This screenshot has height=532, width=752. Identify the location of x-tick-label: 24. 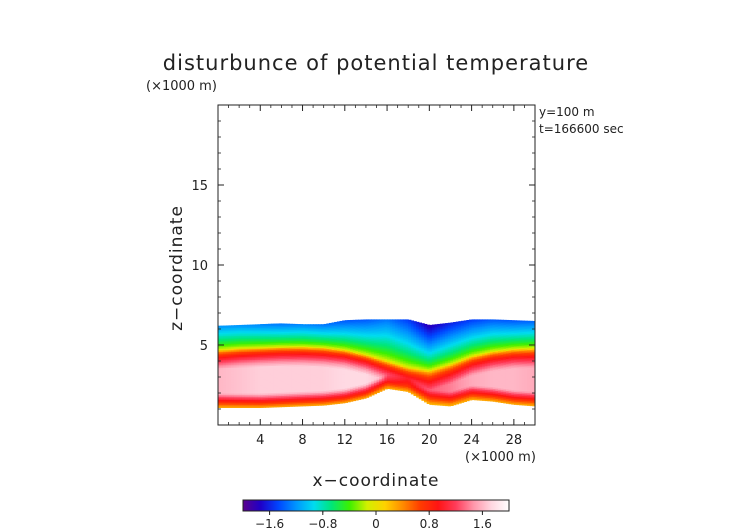
(471, 440).